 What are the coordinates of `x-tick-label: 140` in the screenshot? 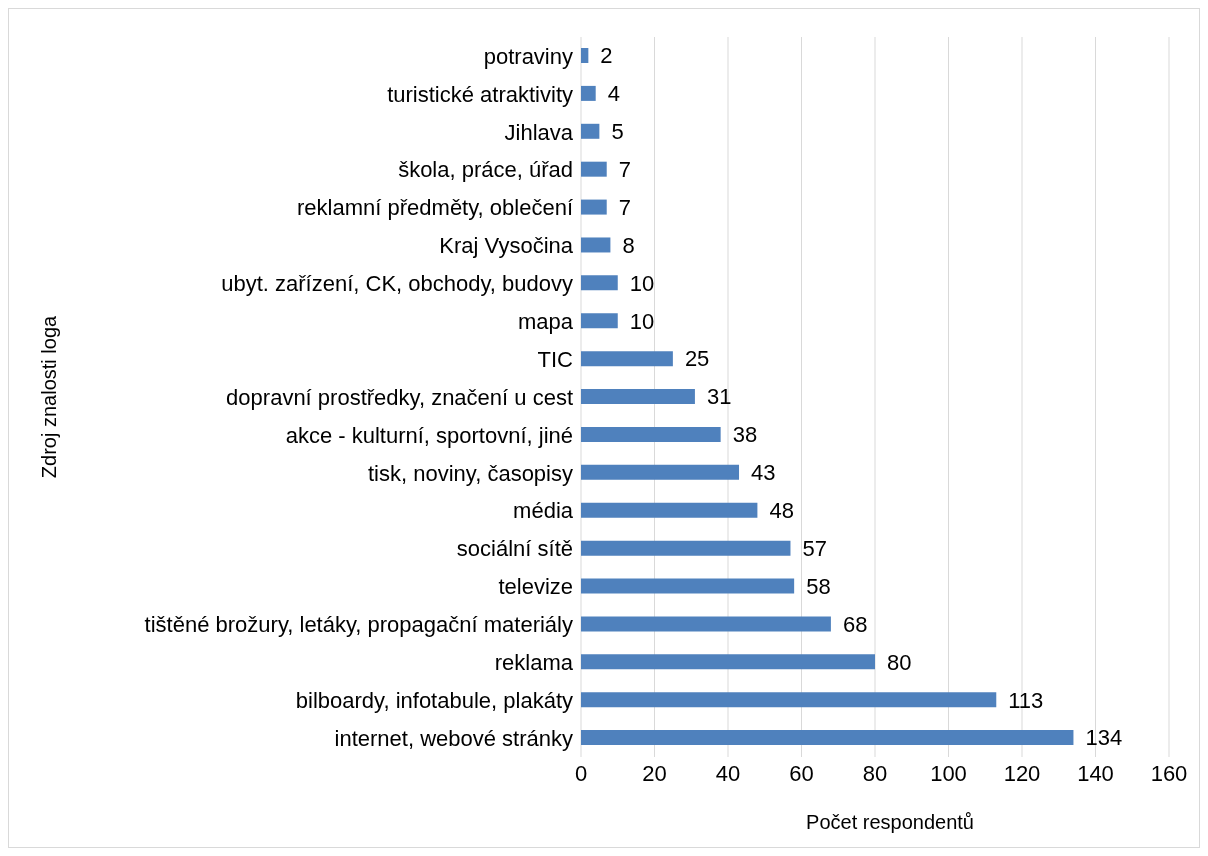 It's located at (1095, 773).